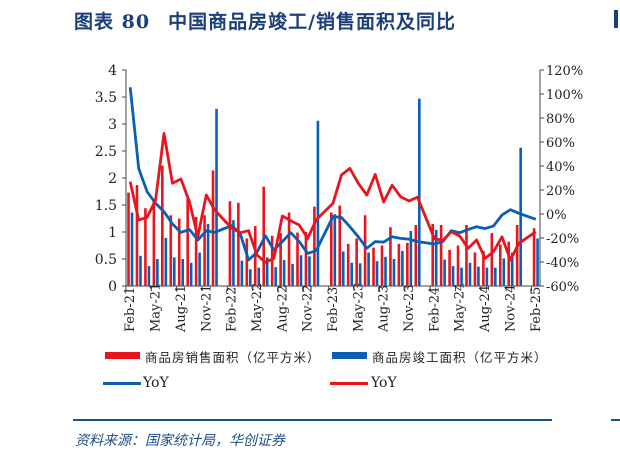  Describe the element at coordinates (562, 239) in the screenshot. I see `right-tick-label: -20%` at that location.